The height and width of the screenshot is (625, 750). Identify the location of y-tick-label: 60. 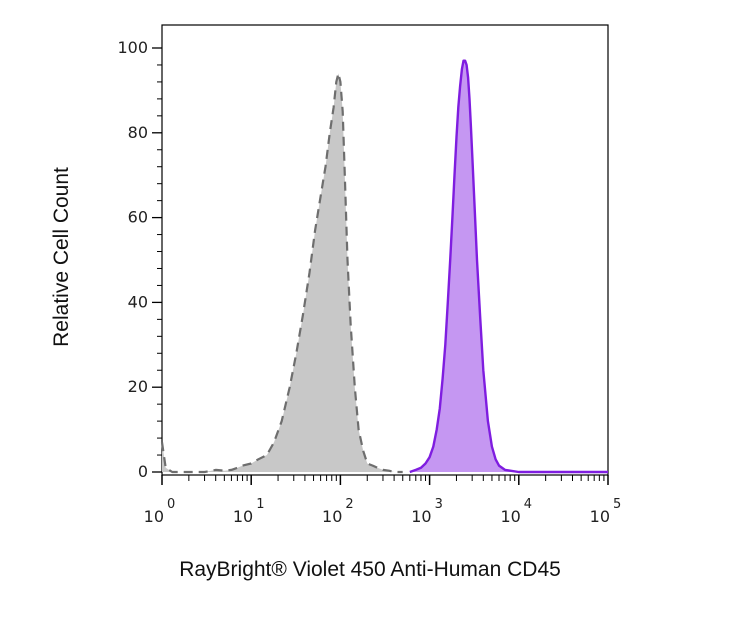
(138, 217).